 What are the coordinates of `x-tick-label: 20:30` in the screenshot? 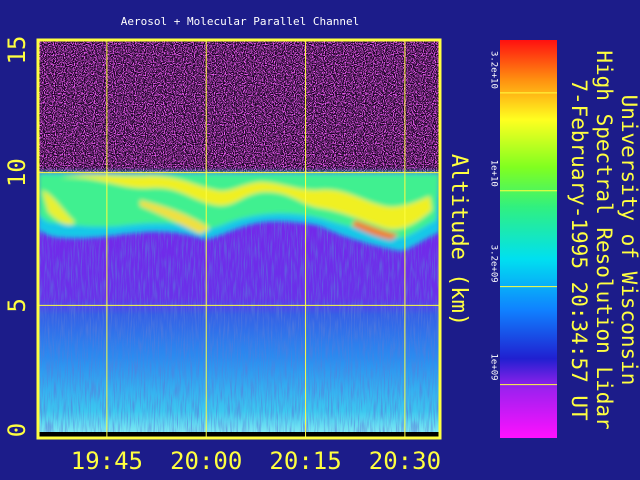 It's located at (405, 461).